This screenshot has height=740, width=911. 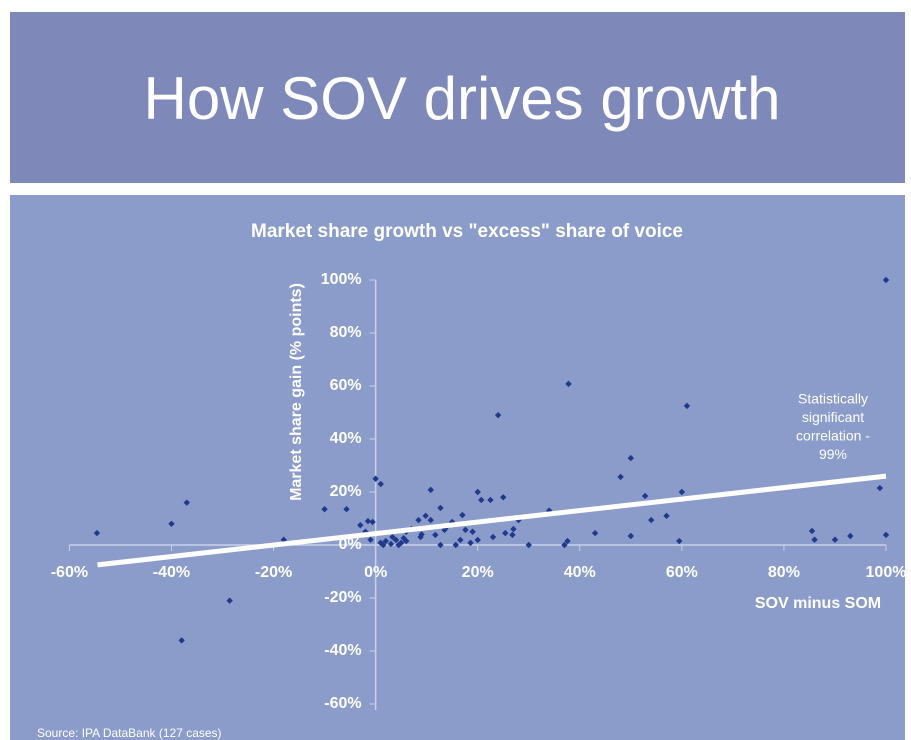 What do you see at coordinates (346, 438) in the screenshot?
I see `y-tick-label: 40%` at bounding box center [346, 438].